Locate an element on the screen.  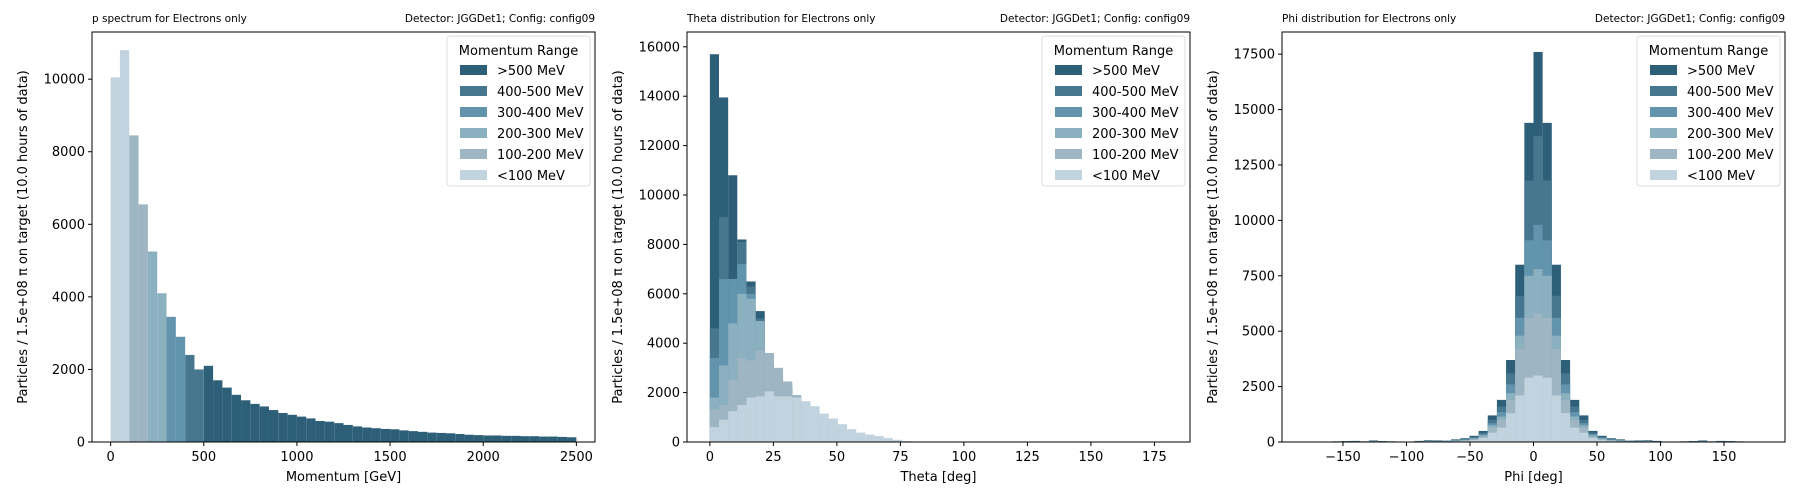
y-tick-label: 12000 is located at coordinates (659, 146).